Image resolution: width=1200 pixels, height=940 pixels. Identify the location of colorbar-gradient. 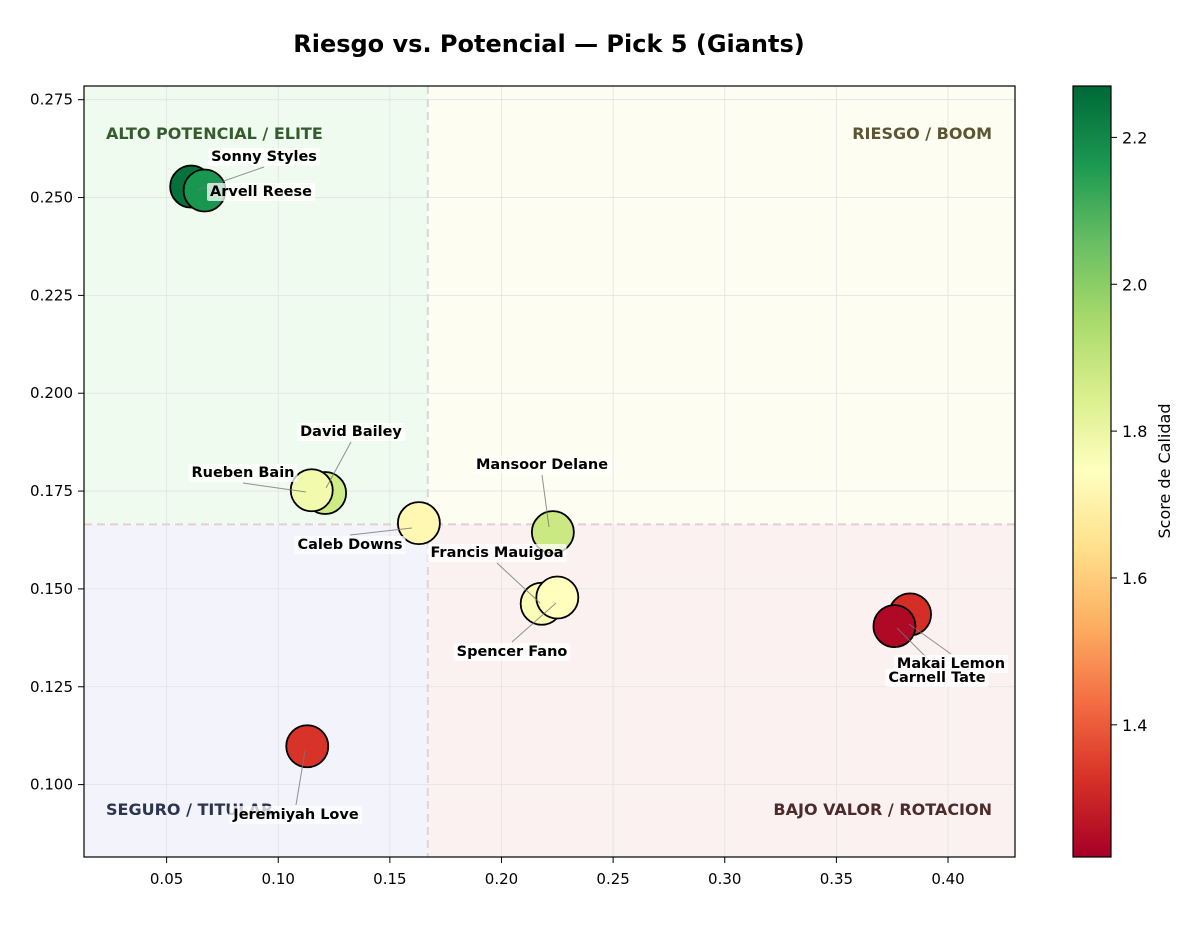
(1092, 471).